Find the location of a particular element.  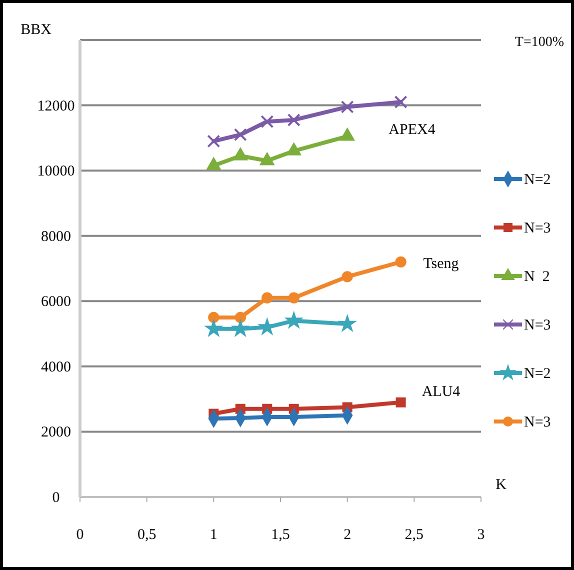

x-tick-label: 2 is located at coordinates (348, 535).